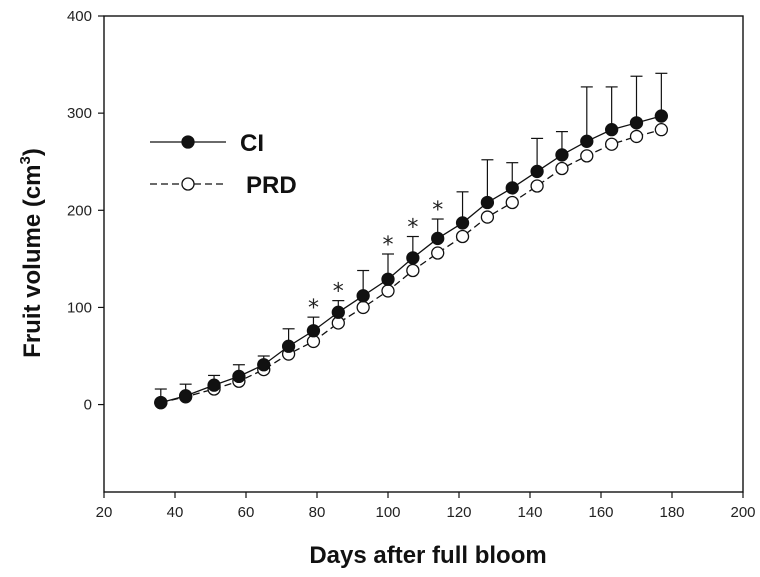 The image size is (760, 577). Describe the element at coordinates (32, 260) in the screenshot. I see `y-axis-title-main: Fruit volume (cm` at that location.